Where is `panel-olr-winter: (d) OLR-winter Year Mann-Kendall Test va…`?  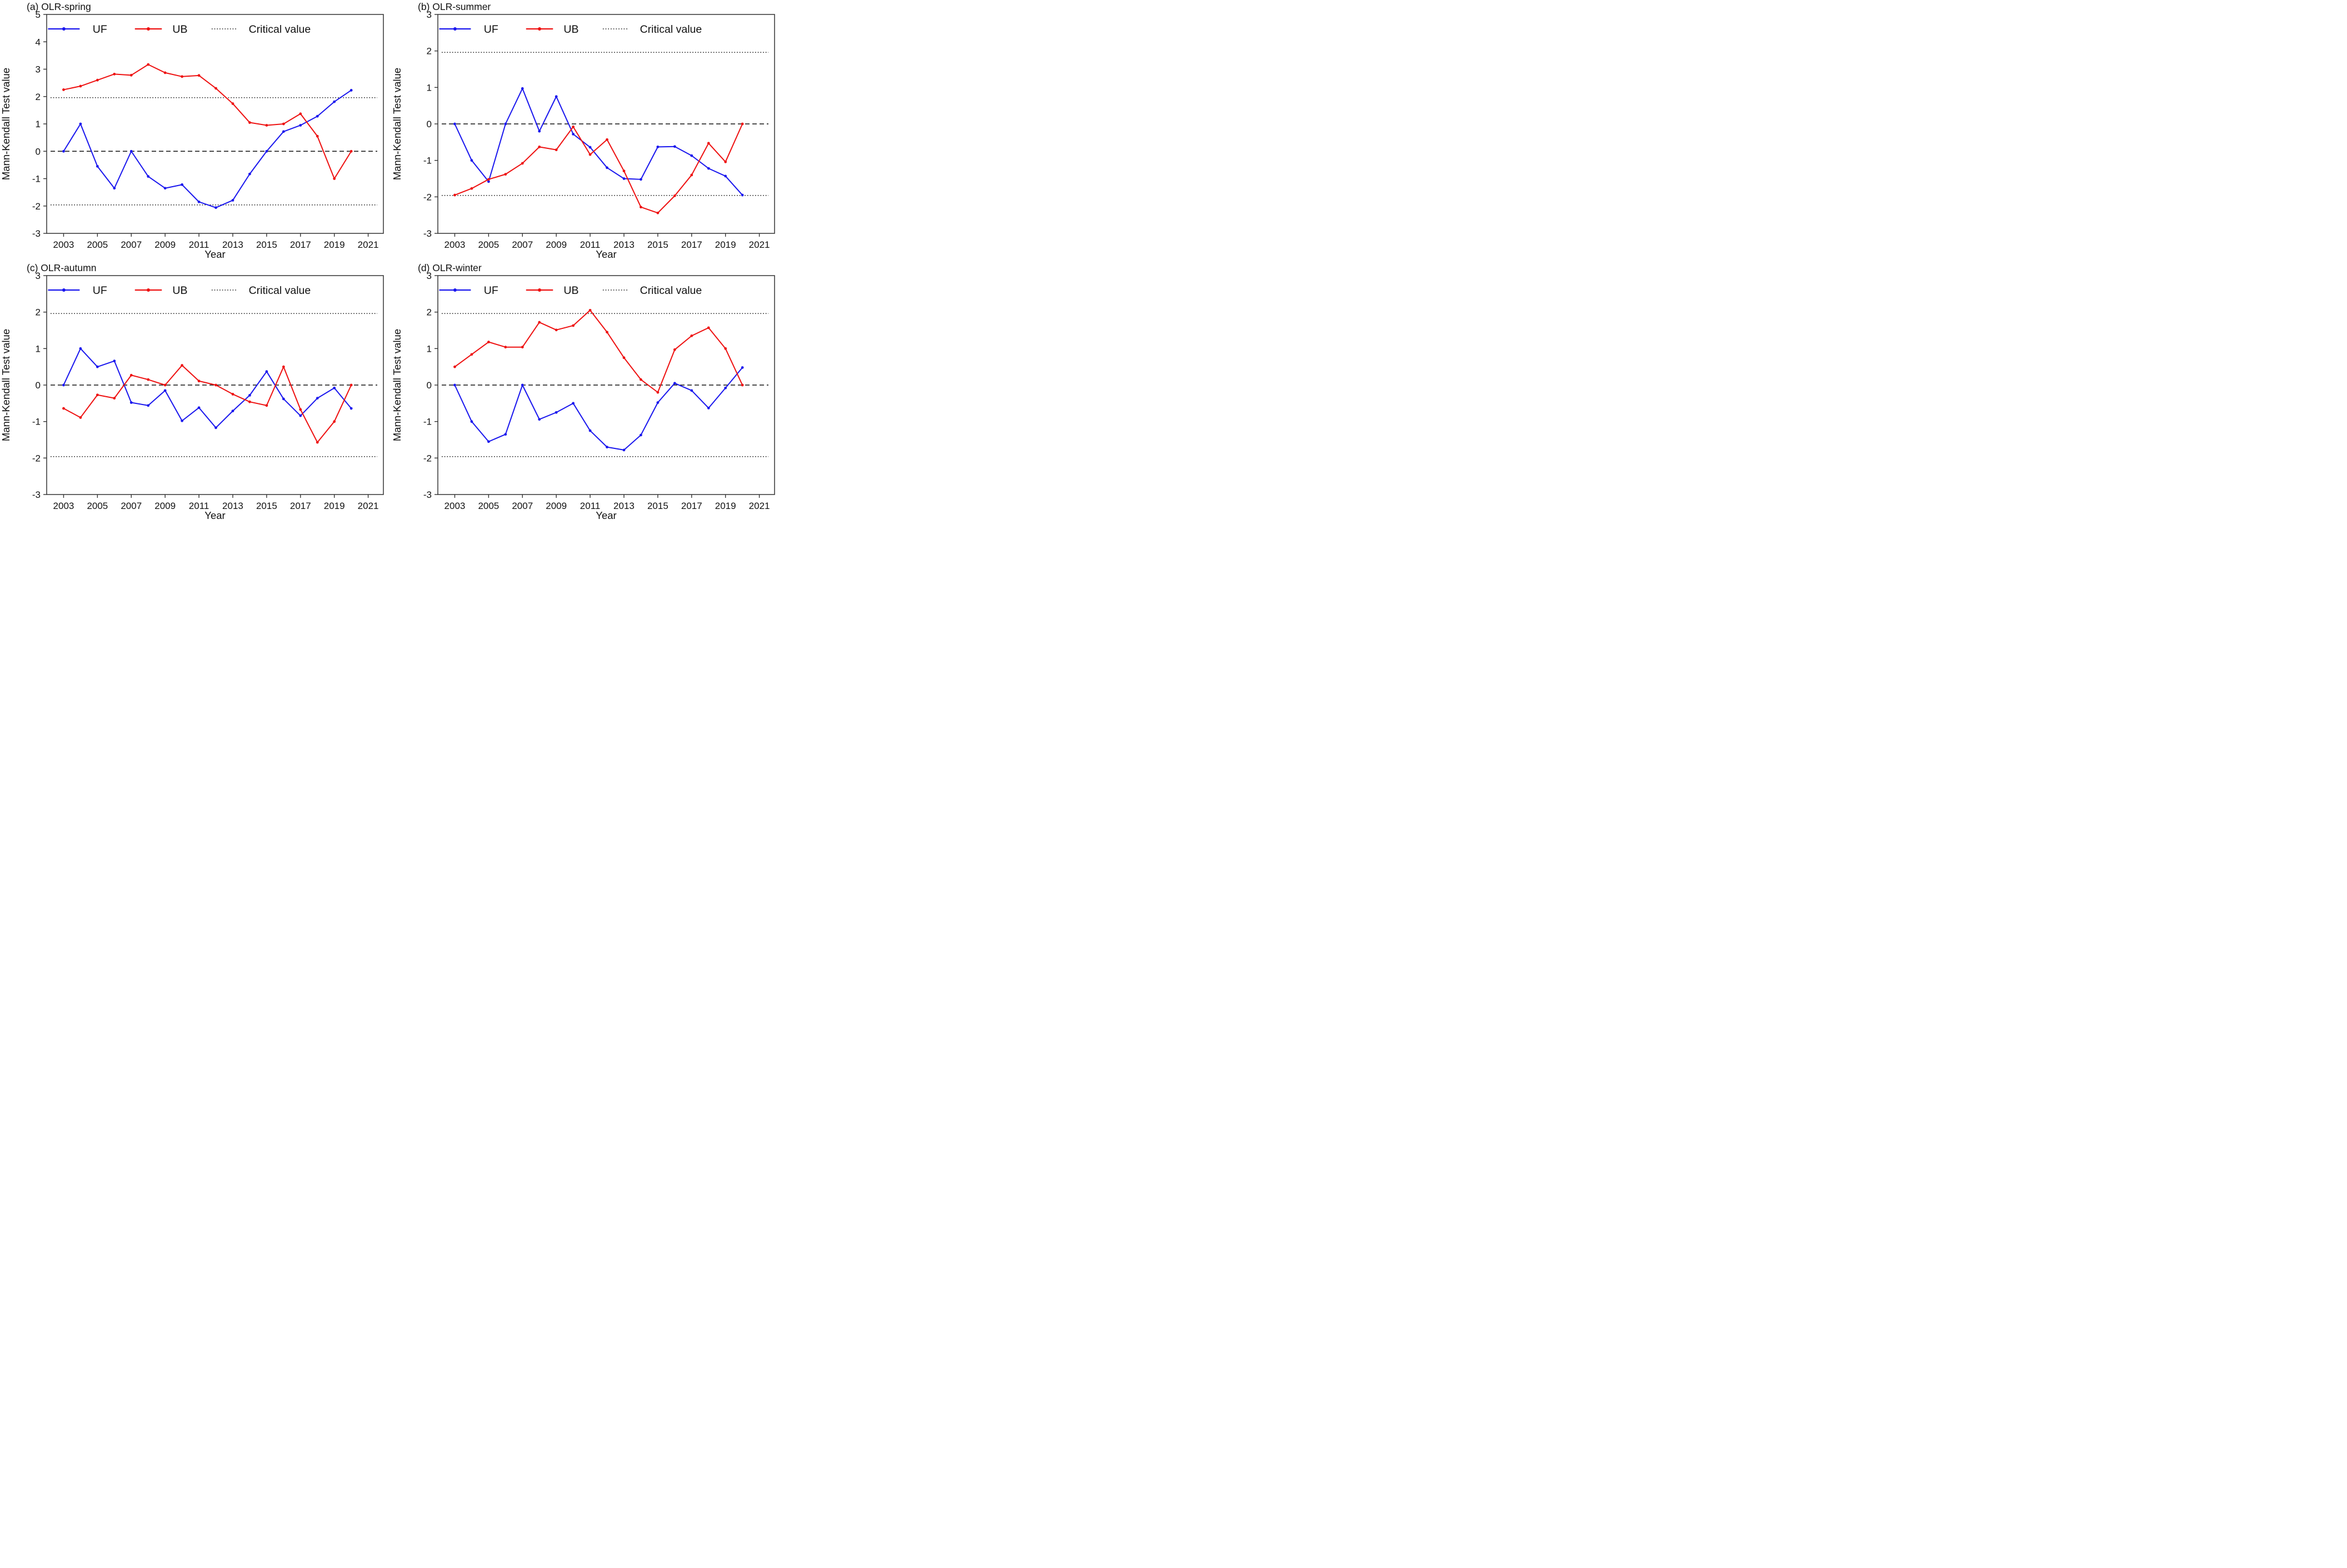
panel-olr-winter: (d) OLR-winter Year Mann-Kendall Test va… is located at coordinates (587, 391).